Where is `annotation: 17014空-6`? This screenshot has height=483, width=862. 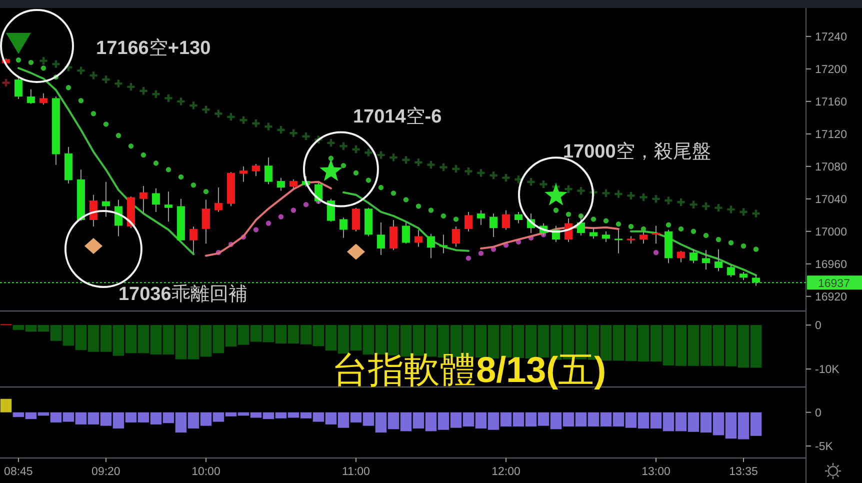 annotation: 17014空-6 is located at coordinates (397, 116).